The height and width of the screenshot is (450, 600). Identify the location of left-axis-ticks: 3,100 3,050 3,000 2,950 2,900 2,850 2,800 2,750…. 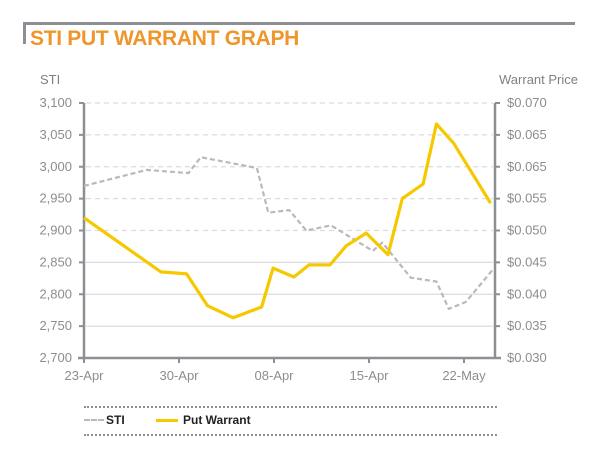
(61, 230).